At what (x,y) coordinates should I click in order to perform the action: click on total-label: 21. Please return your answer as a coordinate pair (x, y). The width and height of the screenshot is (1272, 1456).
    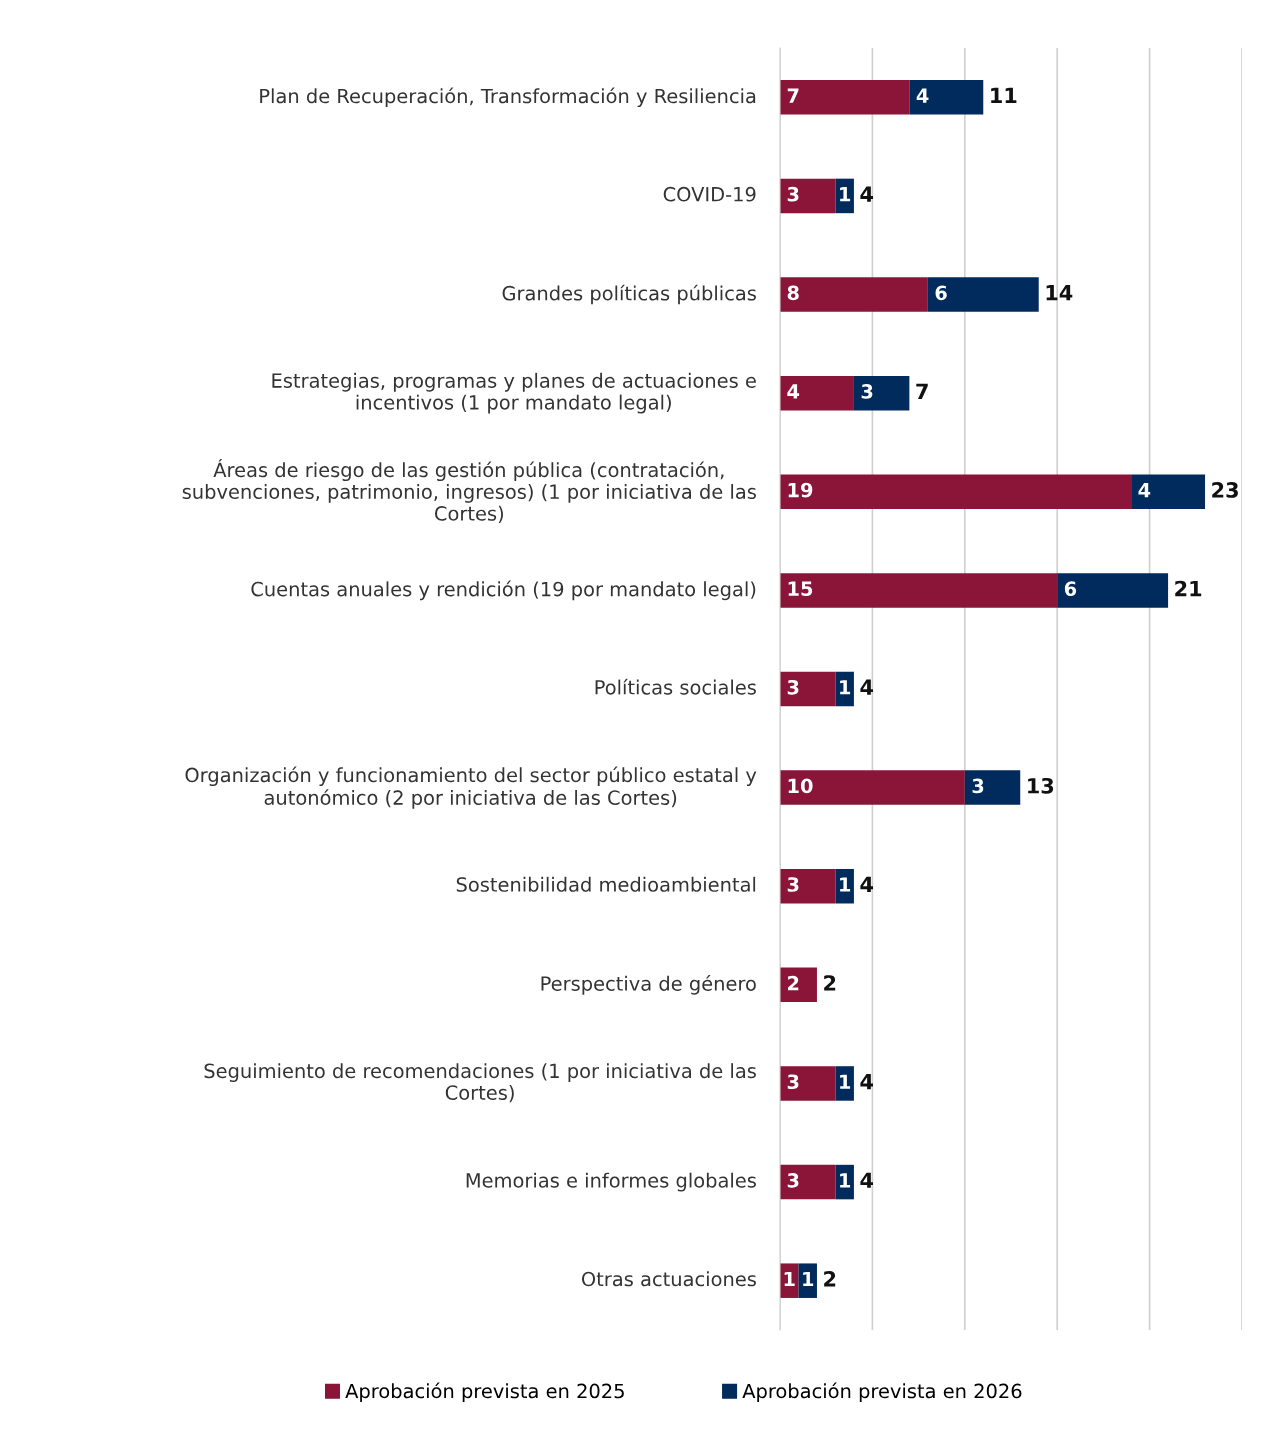
    Looking at the image, I should click on (1188, 588).